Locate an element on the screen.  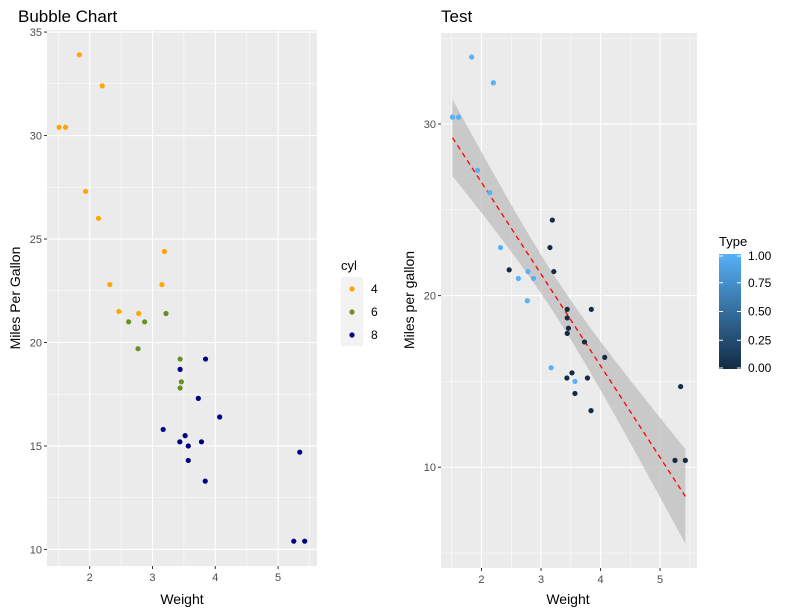
y-tick-label: 25 is located at coordinates (36, 240).